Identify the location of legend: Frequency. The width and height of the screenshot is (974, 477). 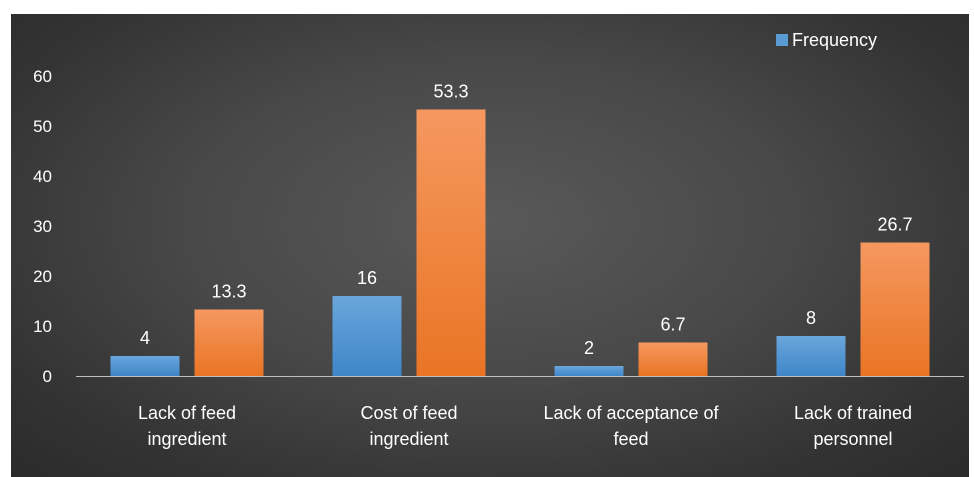
(826, 40).